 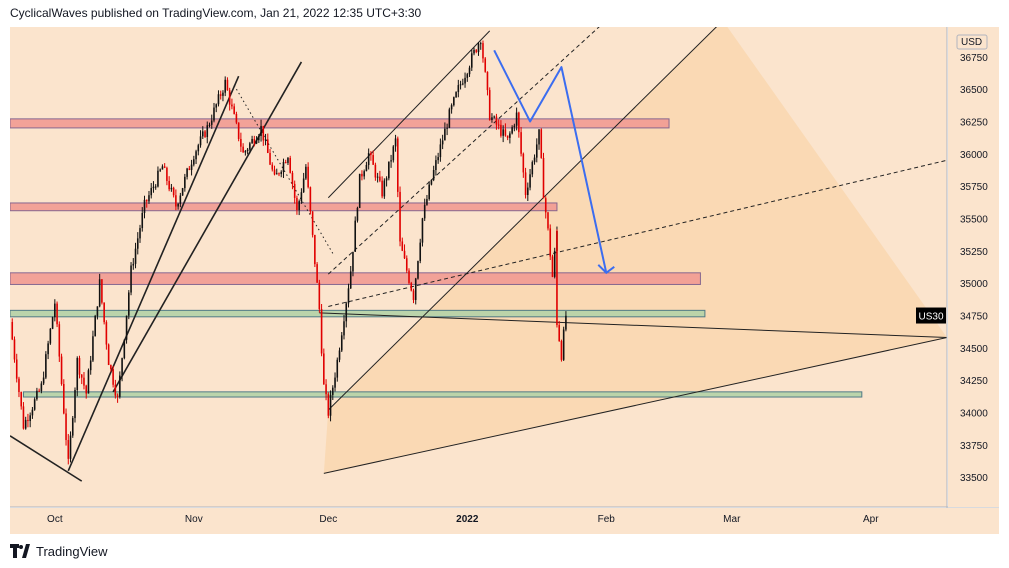 I want to click on currency-box, so click(x=972, y=42).